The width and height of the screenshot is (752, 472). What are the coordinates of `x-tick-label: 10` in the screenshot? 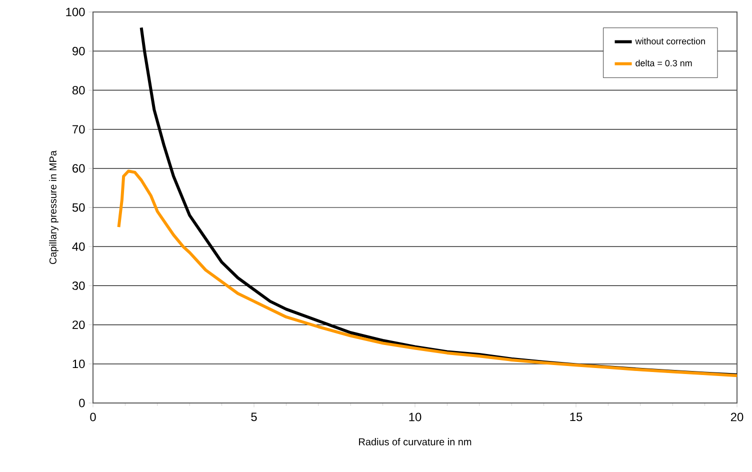 It's located at (415, 417).